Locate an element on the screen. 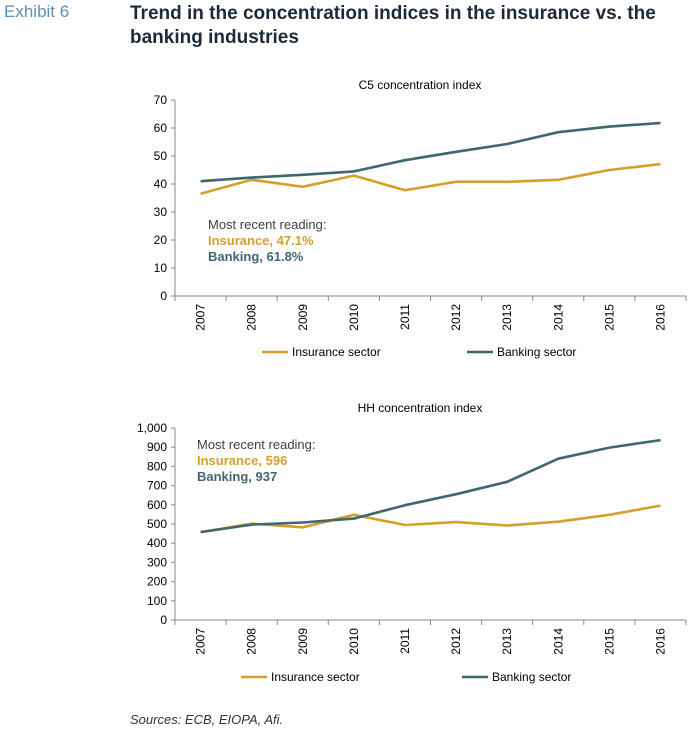  y-tick-label: 500 is located at coordinates (157, 524).